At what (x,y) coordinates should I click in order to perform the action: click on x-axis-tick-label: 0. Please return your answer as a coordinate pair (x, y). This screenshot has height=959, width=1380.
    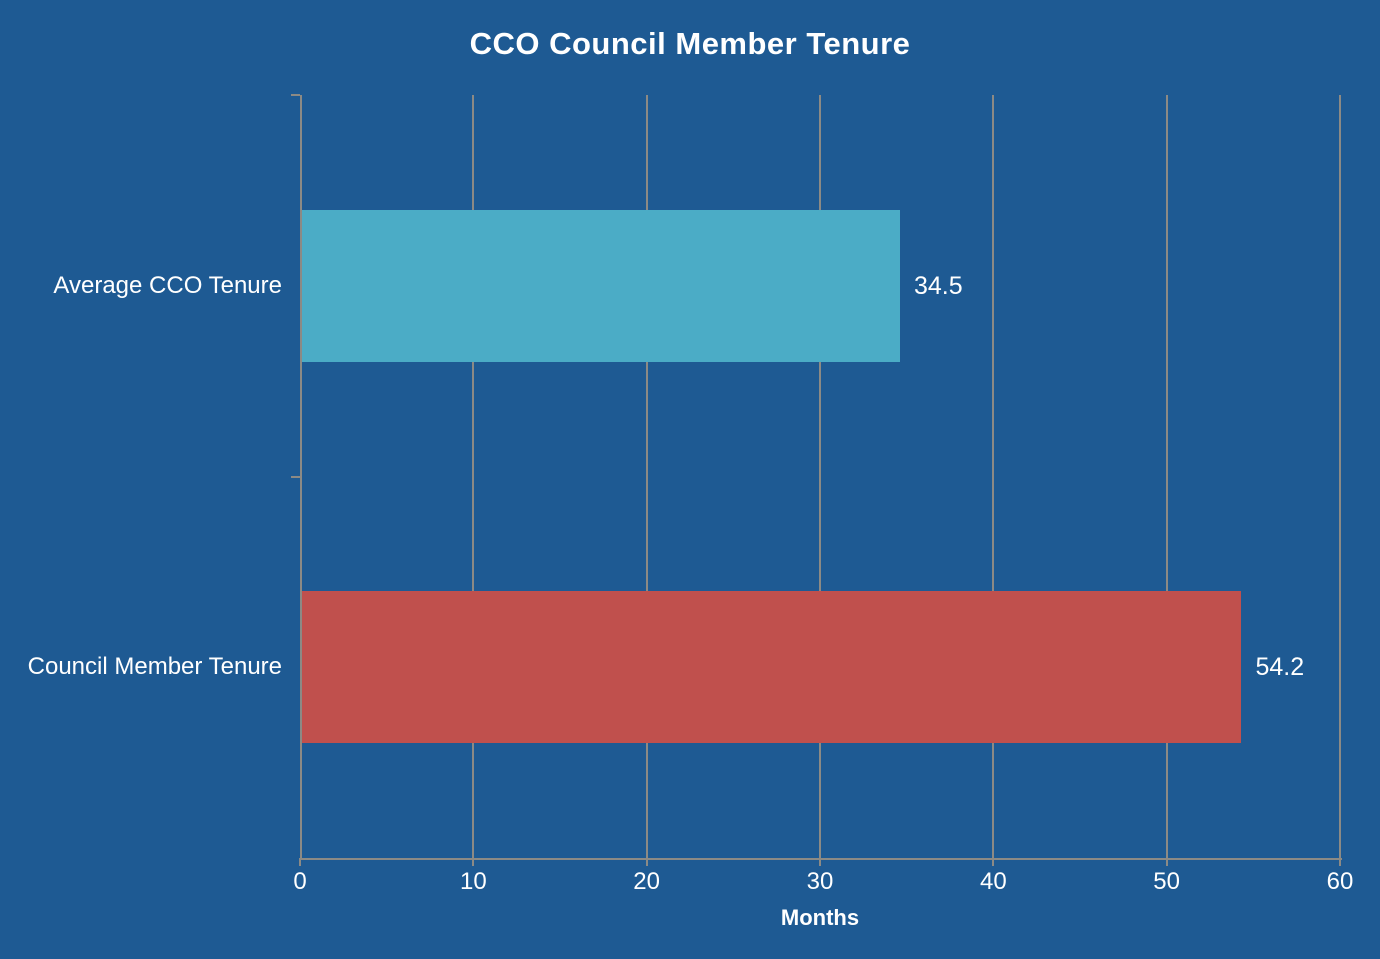
    Looking at the image, I should click on (300, 881).